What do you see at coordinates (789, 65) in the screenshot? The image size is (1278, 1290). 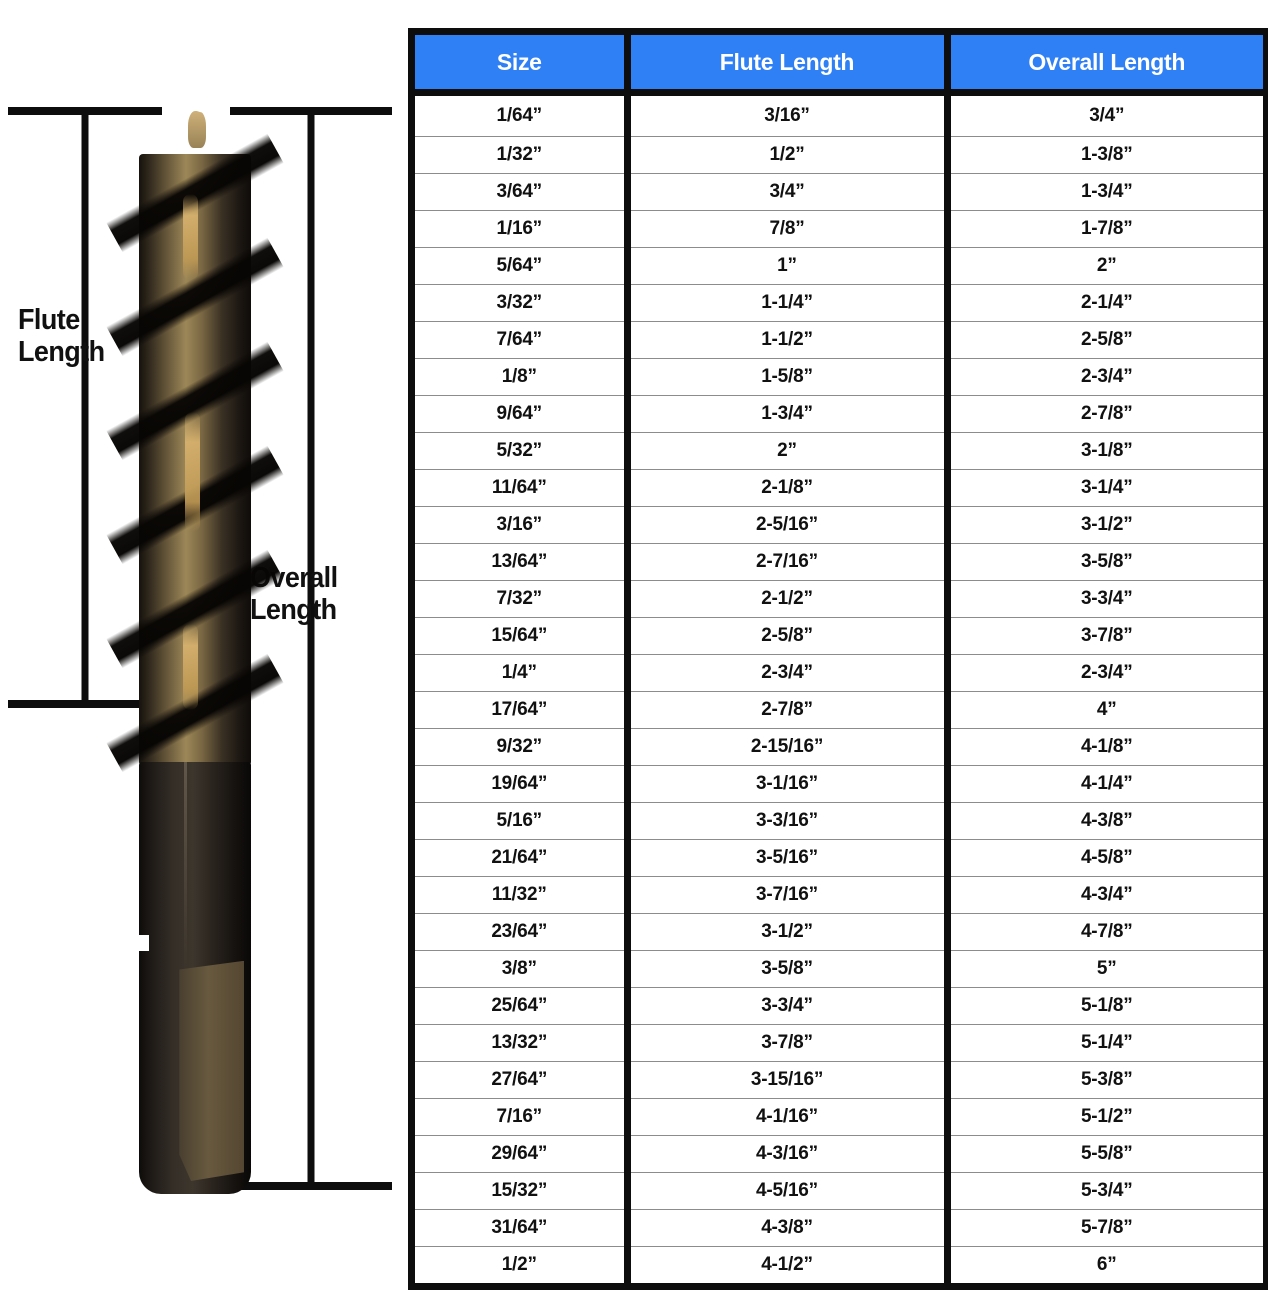 I see `column-header-flute-length: Flute Length` at bounding box center [789, 65].